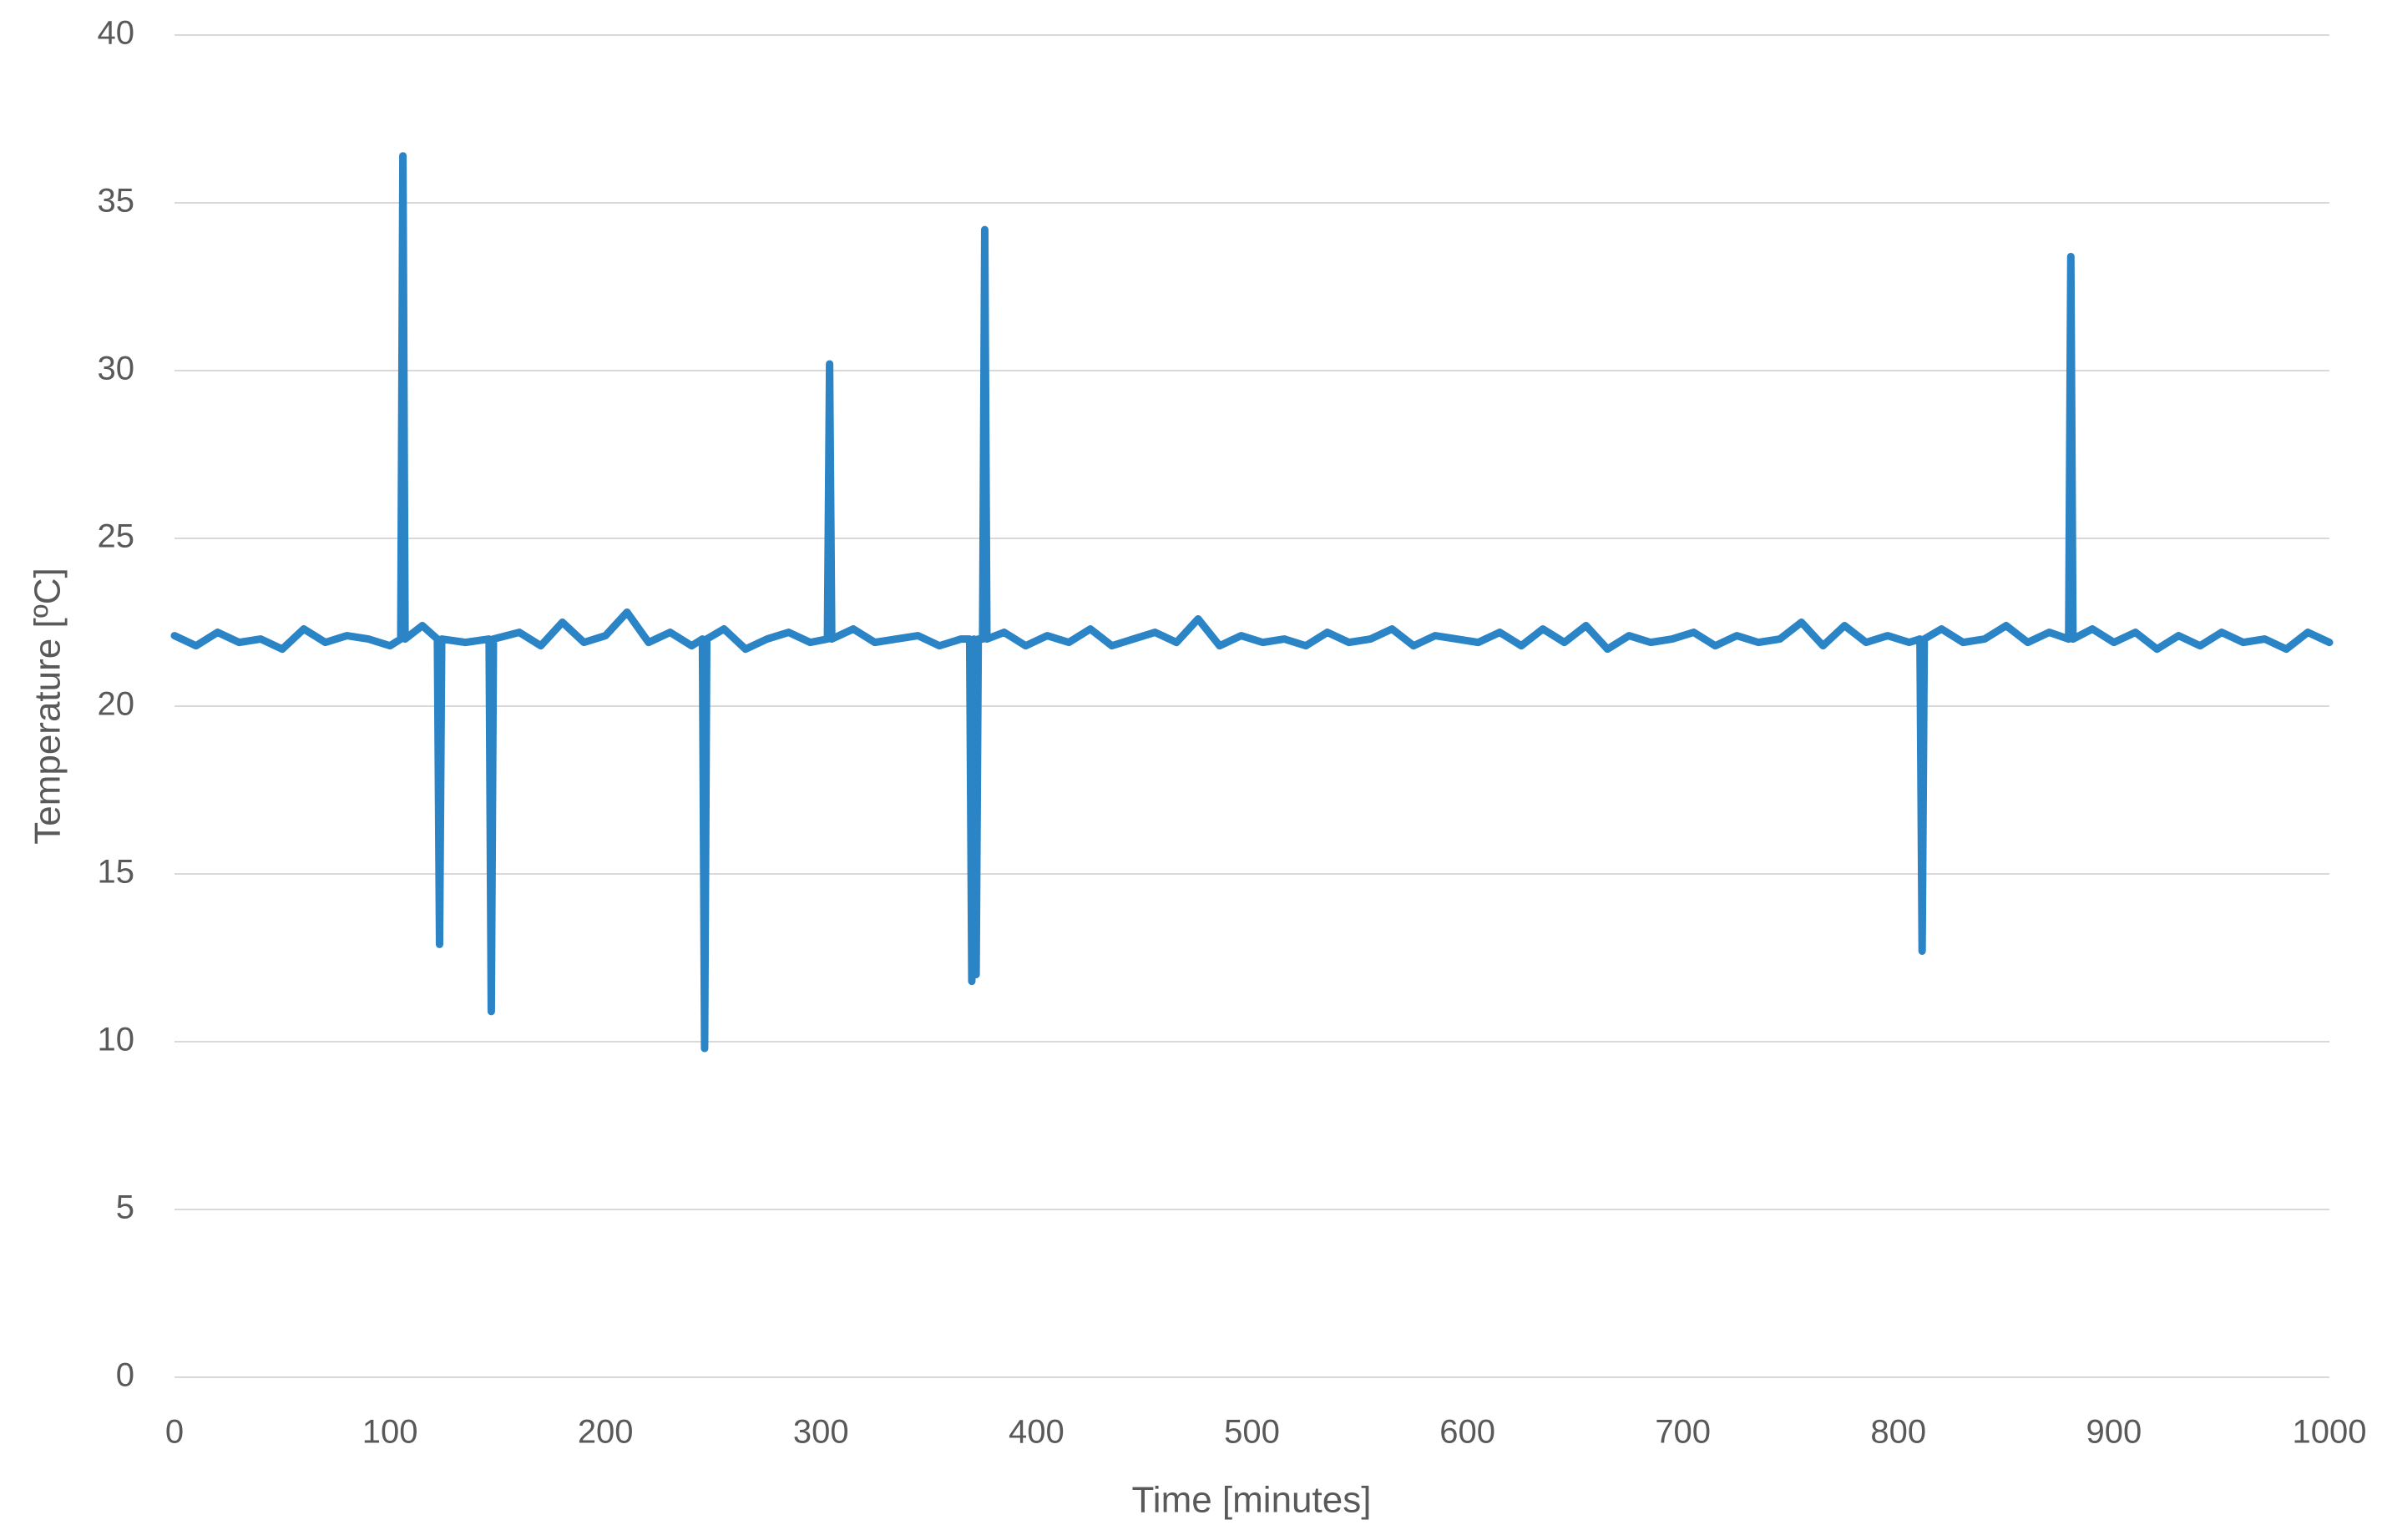 The image size is (2382, 1540). Describe the element at coordinates (117, 704) in the screenshot. I see `y-tick-label: 20` at that location.